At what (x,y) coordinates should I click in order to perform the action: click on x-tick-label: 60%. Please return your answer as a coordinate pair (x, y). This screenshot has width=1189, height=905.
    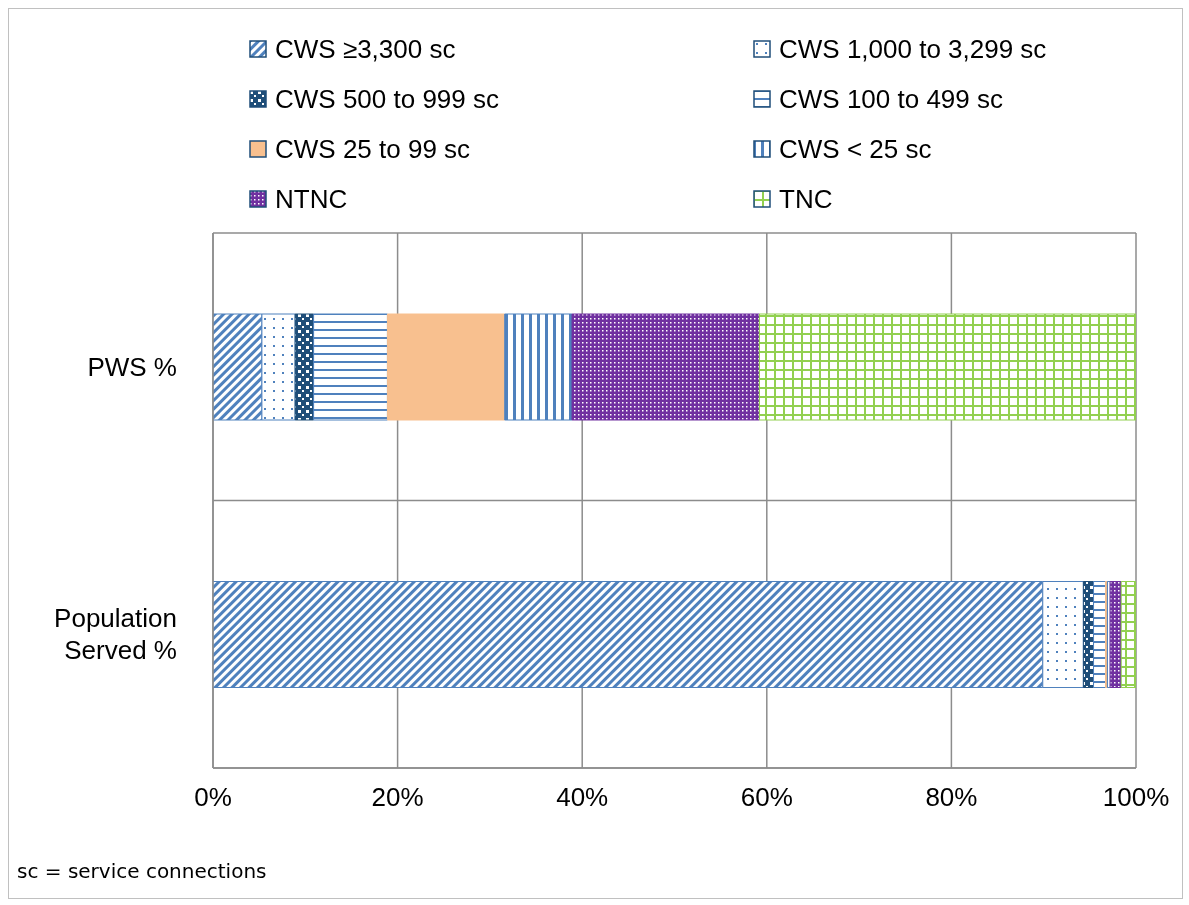
    Looking at the image, I should click on (766, 797).